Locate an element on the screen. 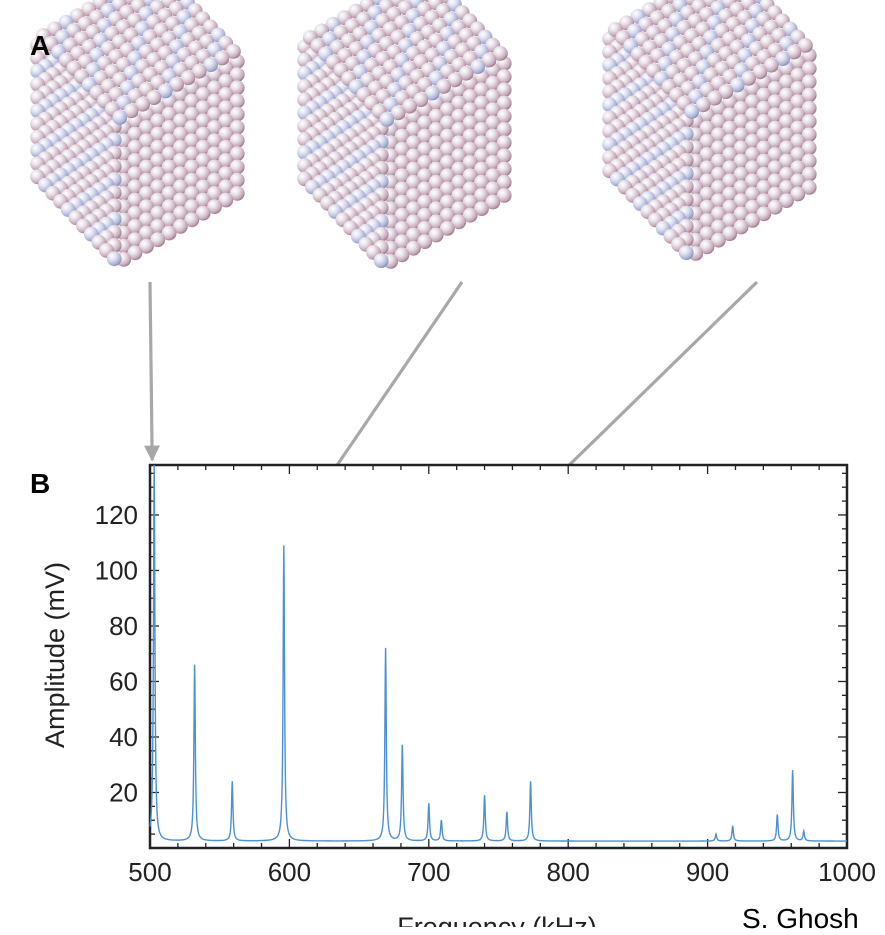 The width and height of the screenshot is (885, 935). author-credit: S. Ghosh is located at coordinates (800, 919).